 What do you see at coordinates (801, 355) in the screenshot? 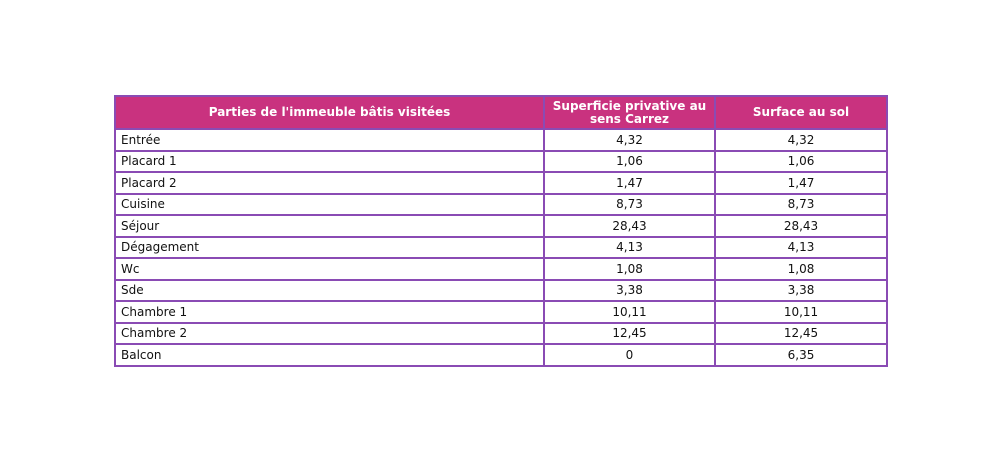
I see `area-cell: 6,35` at bounding box center [801, 355].